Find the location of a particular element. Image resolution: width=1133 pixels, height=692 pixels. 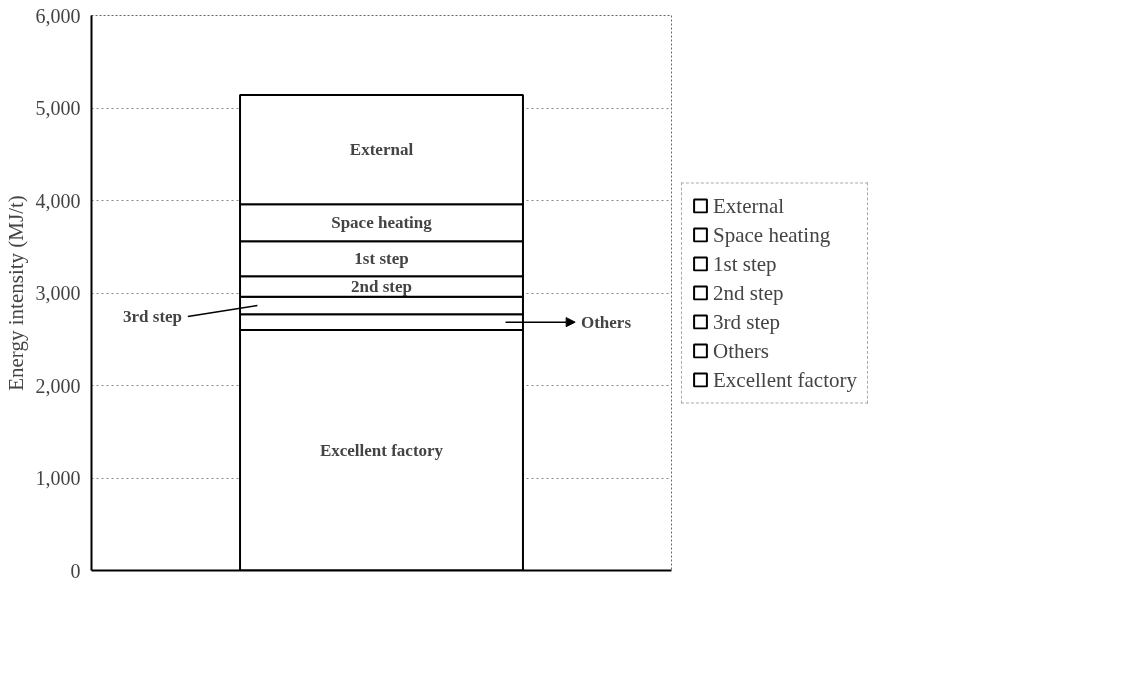

y-tick-label: 4,000 is located at coordinates (58, 200).